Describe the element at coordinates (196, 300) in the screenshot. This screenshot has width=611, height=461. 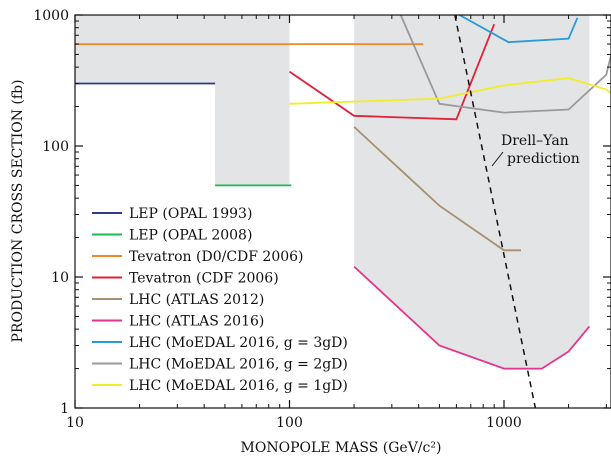
I see `legend-label-4: LHC (ATLAS 2012)` at that location.